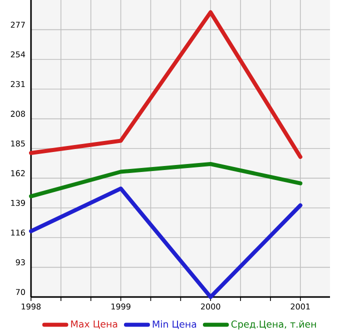  What do you see at coordinates (273, 325) in the screenshot?
I see `legend-label: Сред.Цена, т.йен` at bounding box center [273, 325].